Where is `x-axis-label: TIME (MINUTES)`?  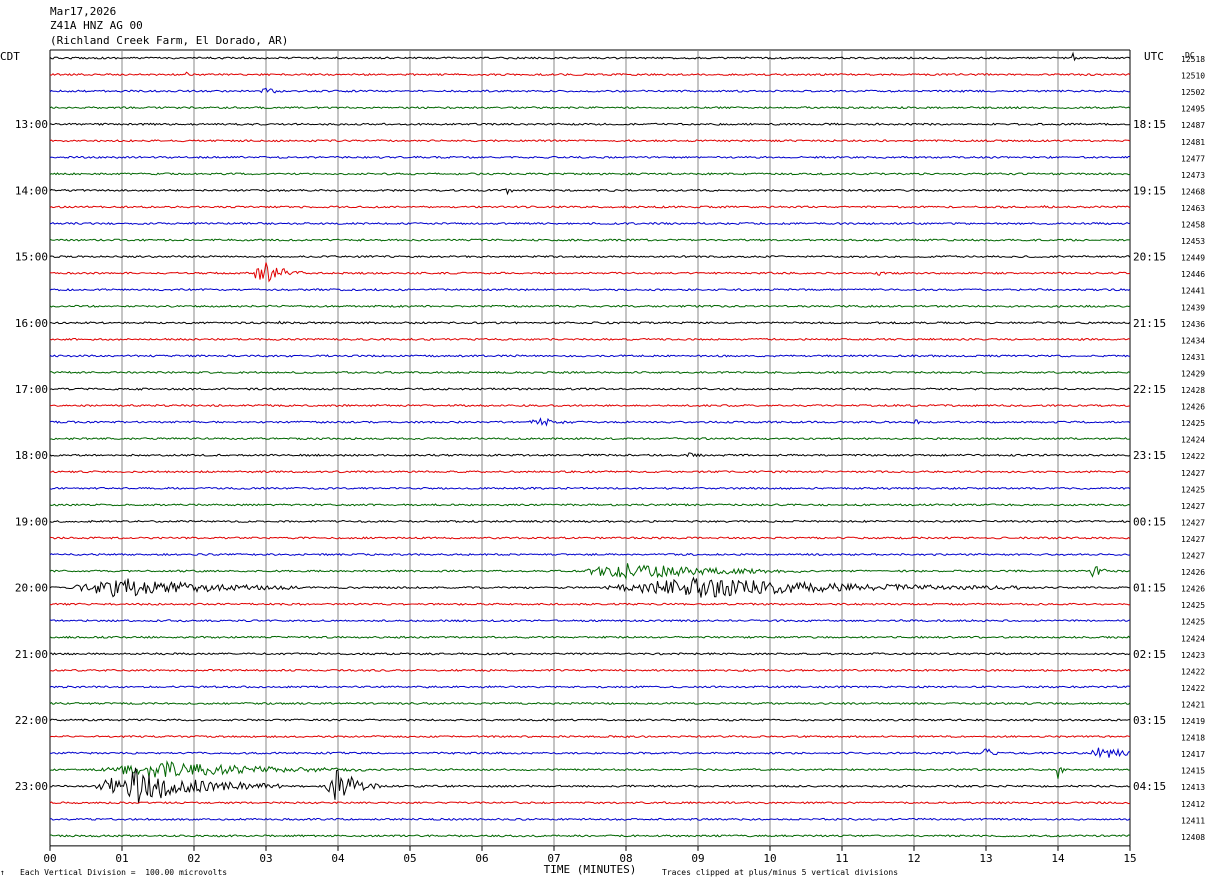
x-axis-label: TIME (MINUTES) is located at coordinates (590, 869).